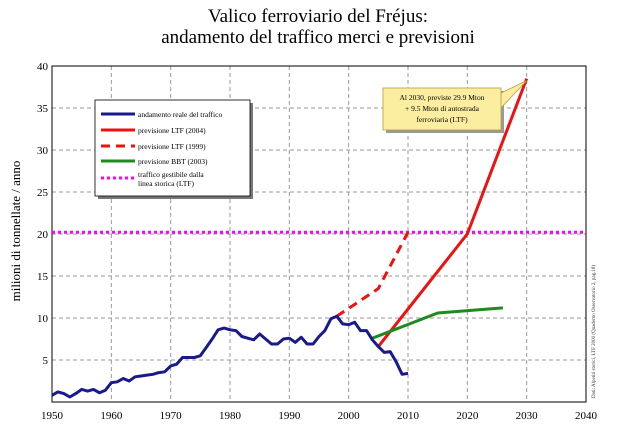 Image resolution: width=637 pixels, height=447 pixels. What do you see at coordinates (111, 416) in the screenshot?
I see `x-tick-label: 1960` at bounding box center [111, 416].